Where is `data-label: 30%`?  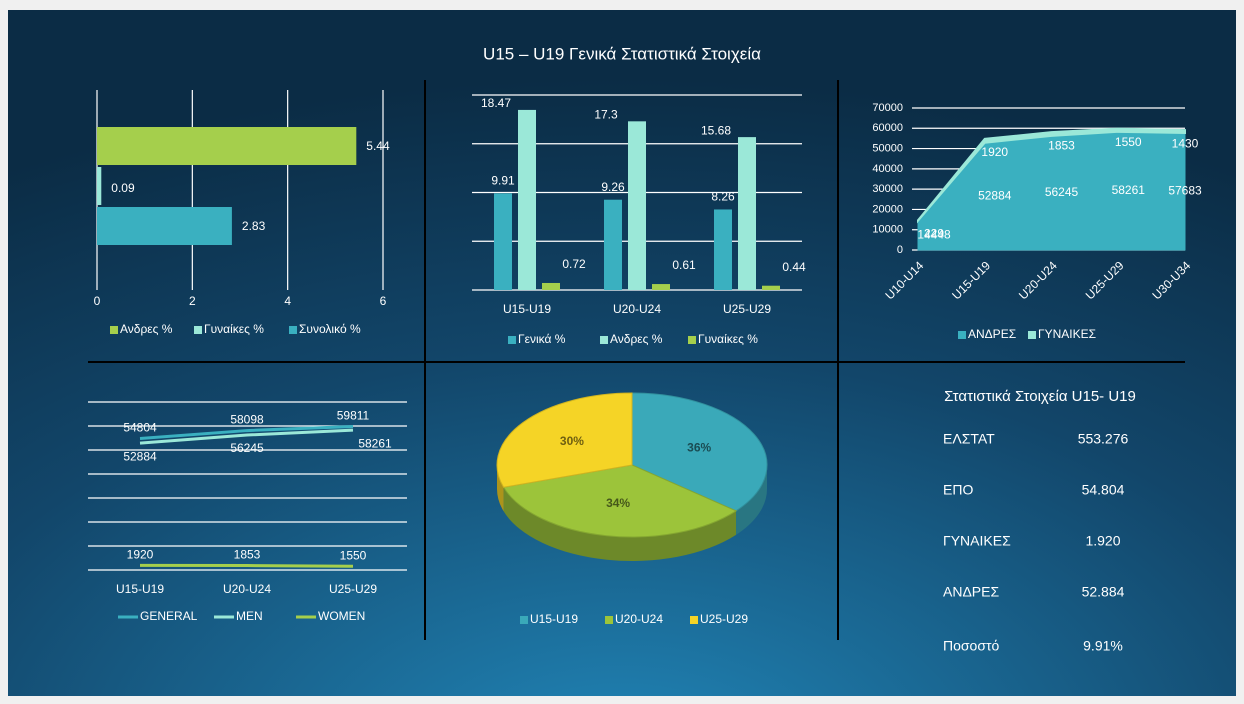 data-label: 30% is located at coordinates (572, 441).